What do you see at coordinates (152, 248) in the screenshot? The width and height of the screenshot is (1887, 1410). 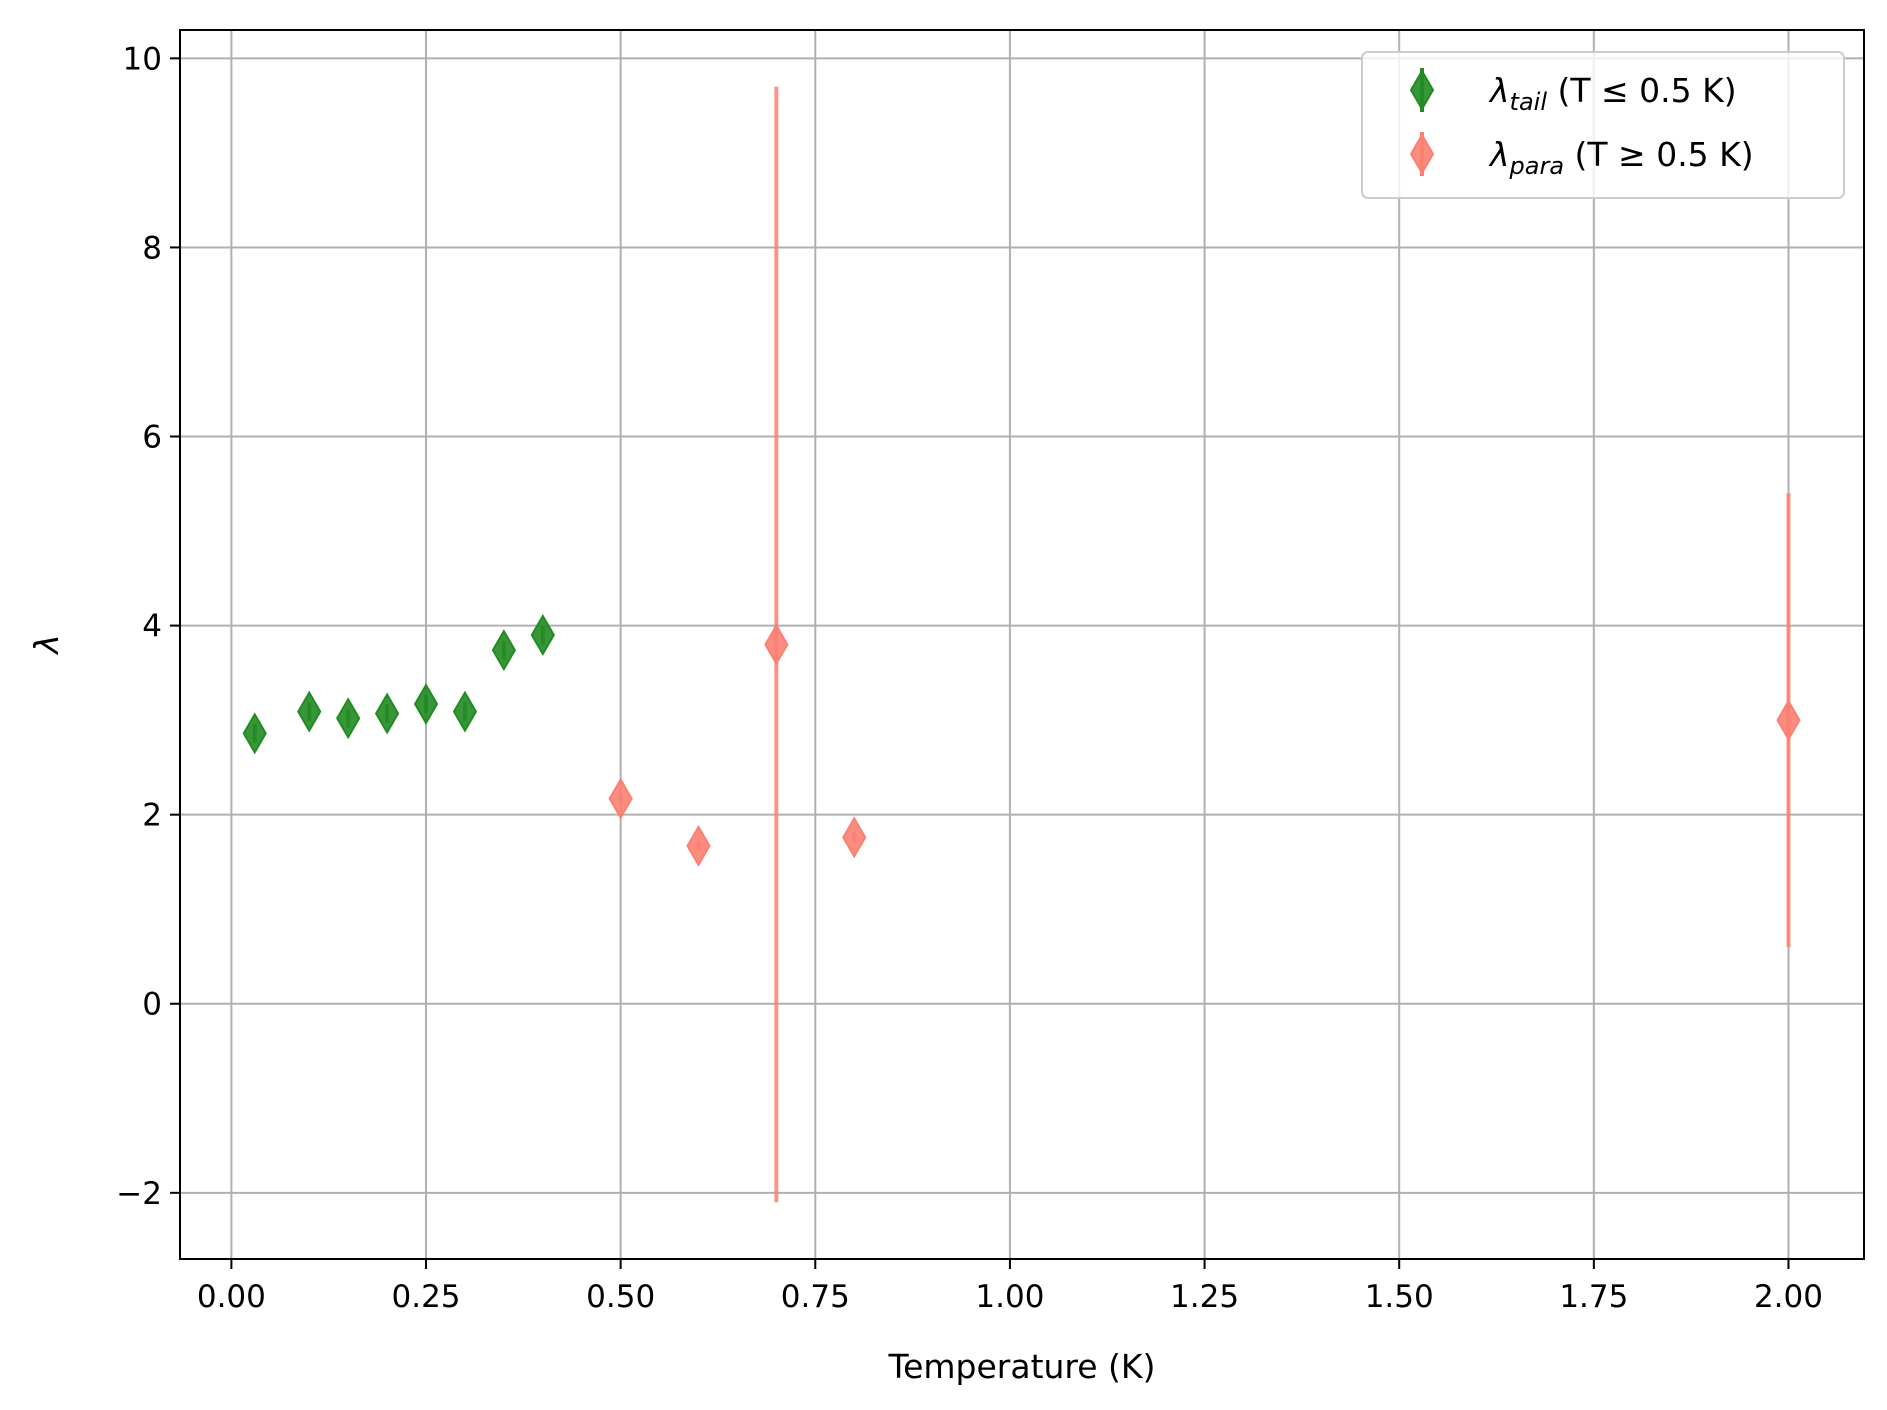 I see `y-tick-label: 8` at bounding box center [152, 248].